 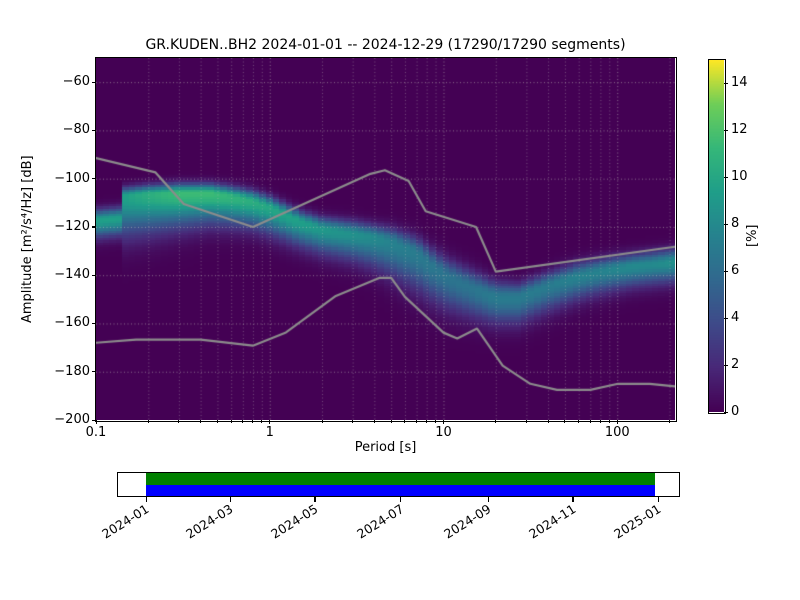 I want to click on timeline-tick-label: 2024-01, so click(x=125, y=521).